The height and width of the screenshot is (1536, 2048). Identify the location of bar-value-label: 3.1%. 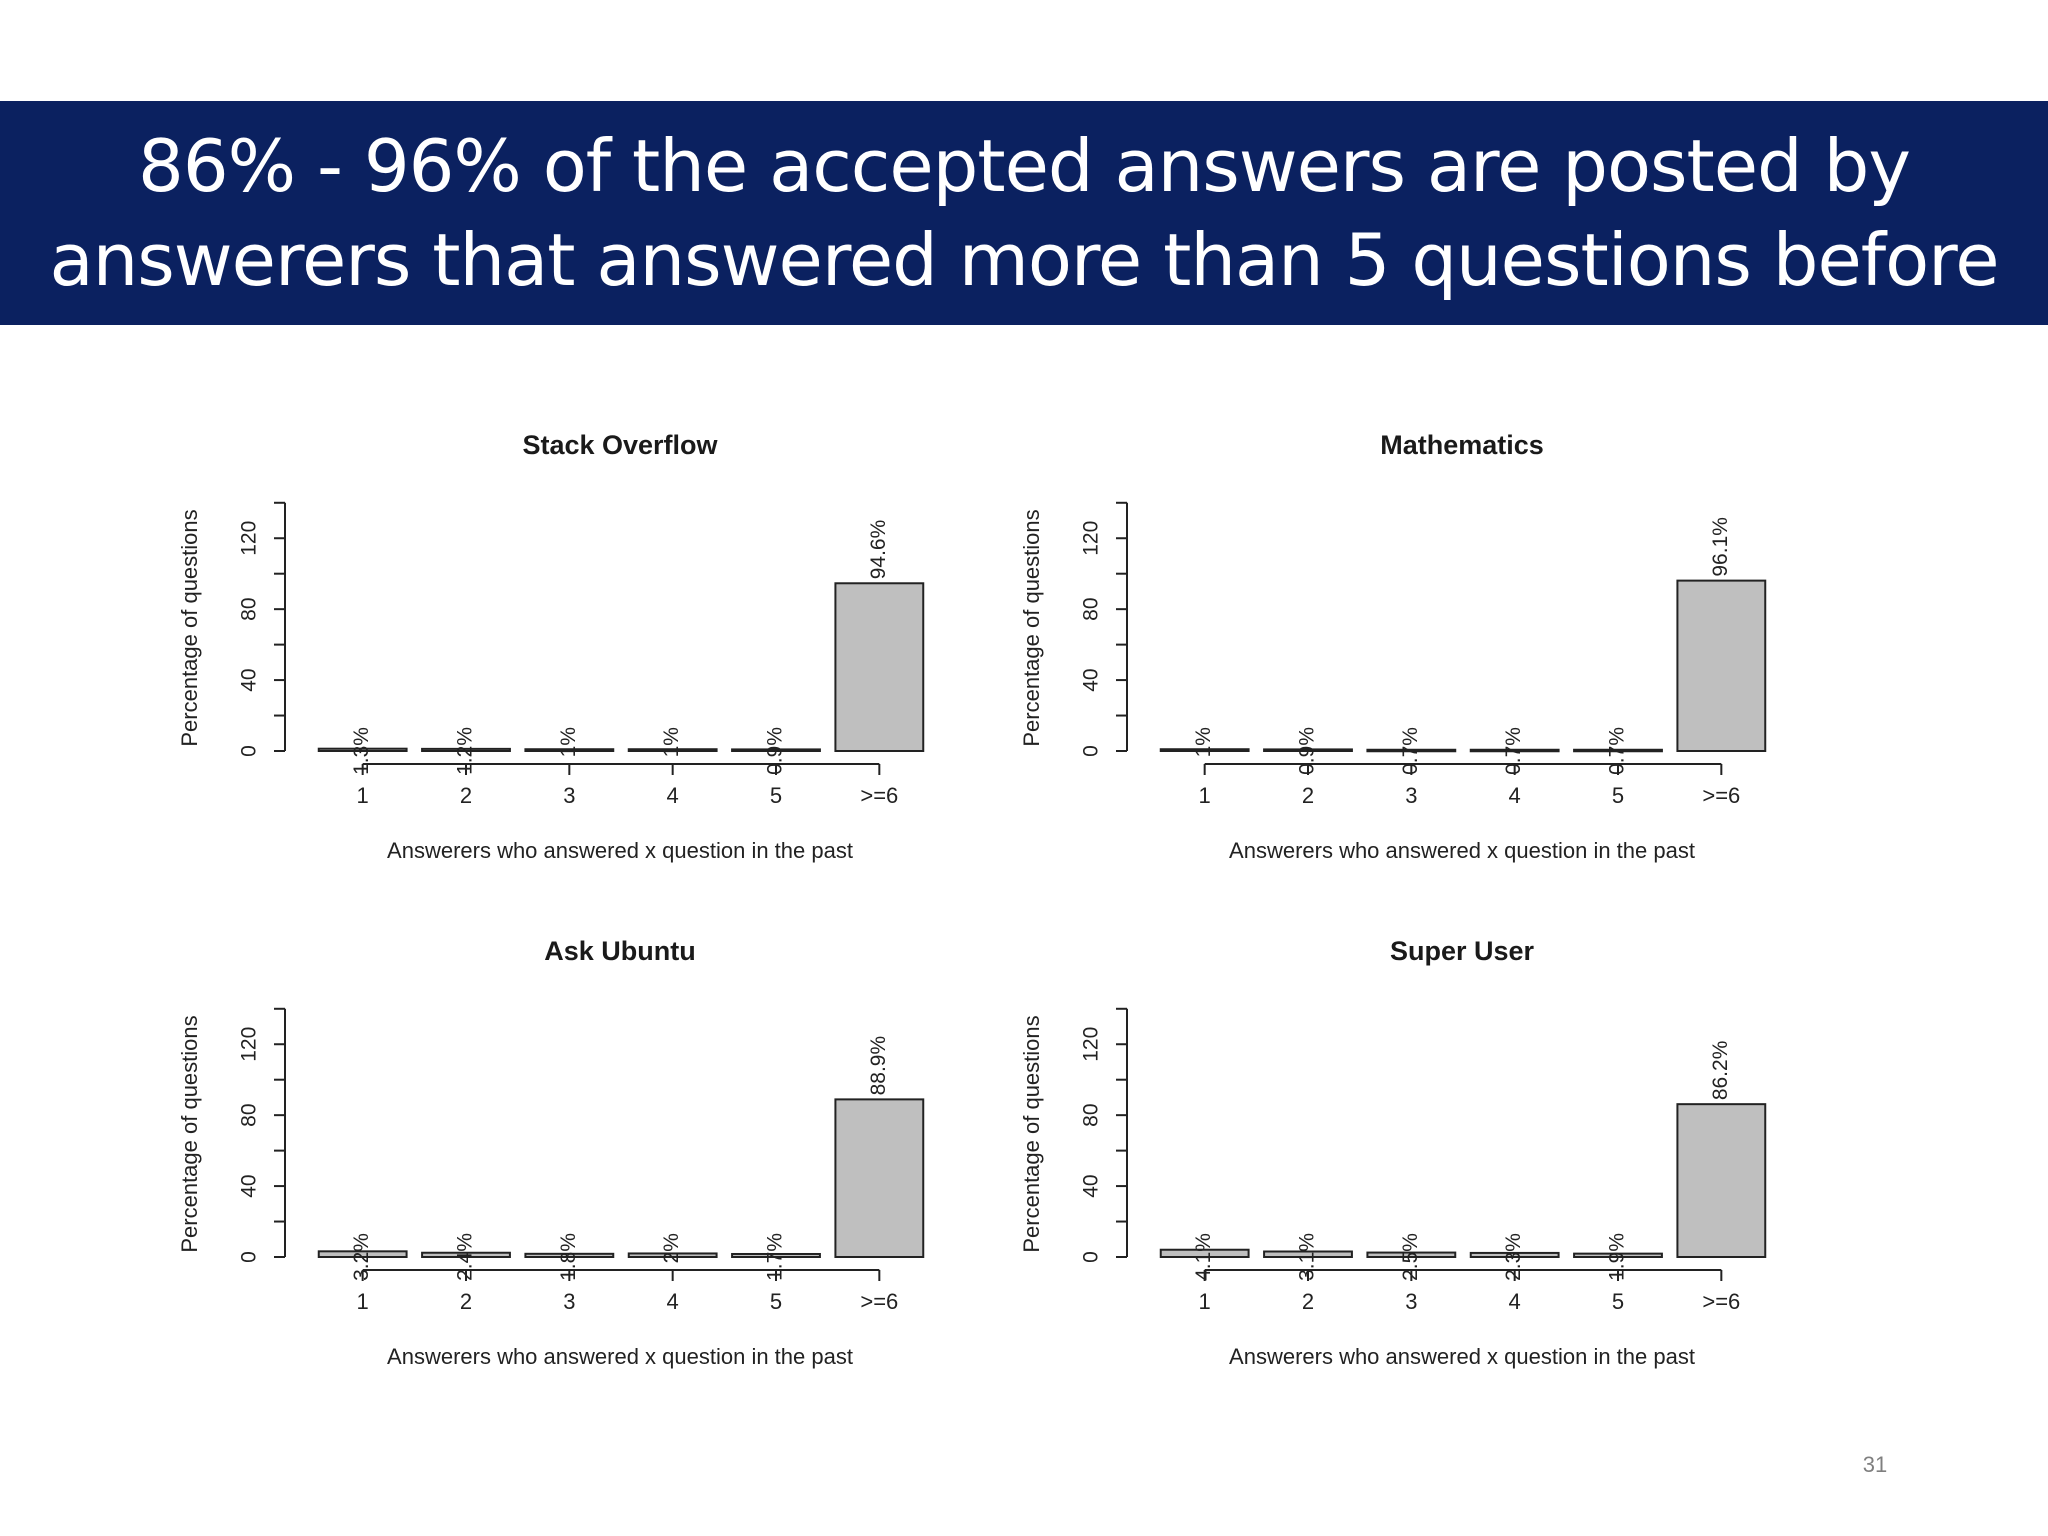
(1307, 1257).